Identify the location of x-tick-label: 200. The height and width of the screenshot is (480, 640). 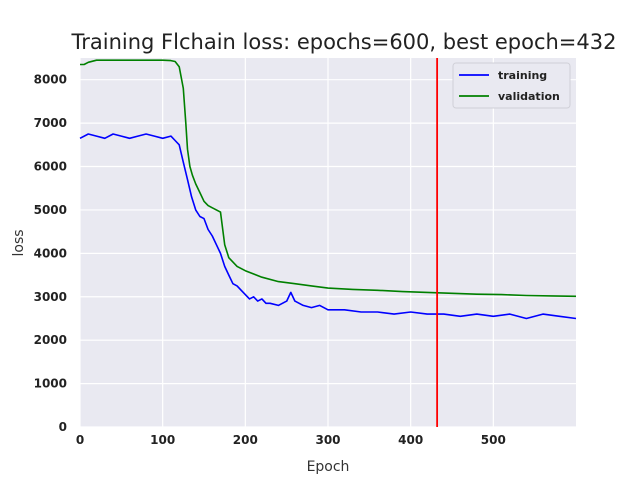
(245, 440).